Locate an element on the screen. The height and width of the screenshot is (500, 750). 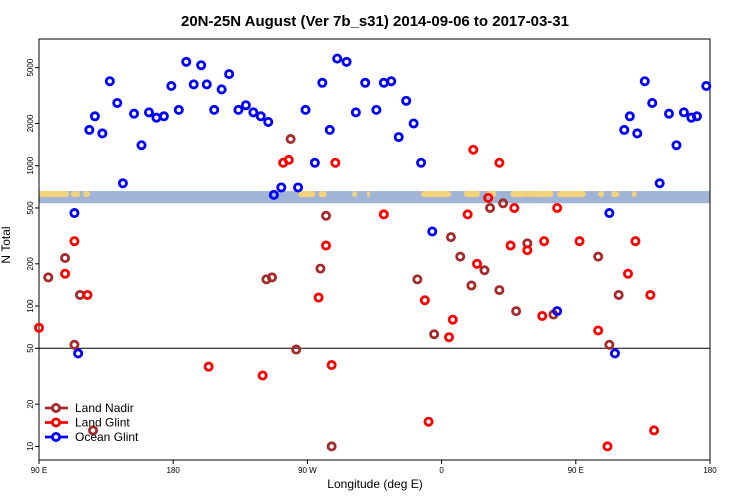
legend-marker is located at coordinates (56, 436).